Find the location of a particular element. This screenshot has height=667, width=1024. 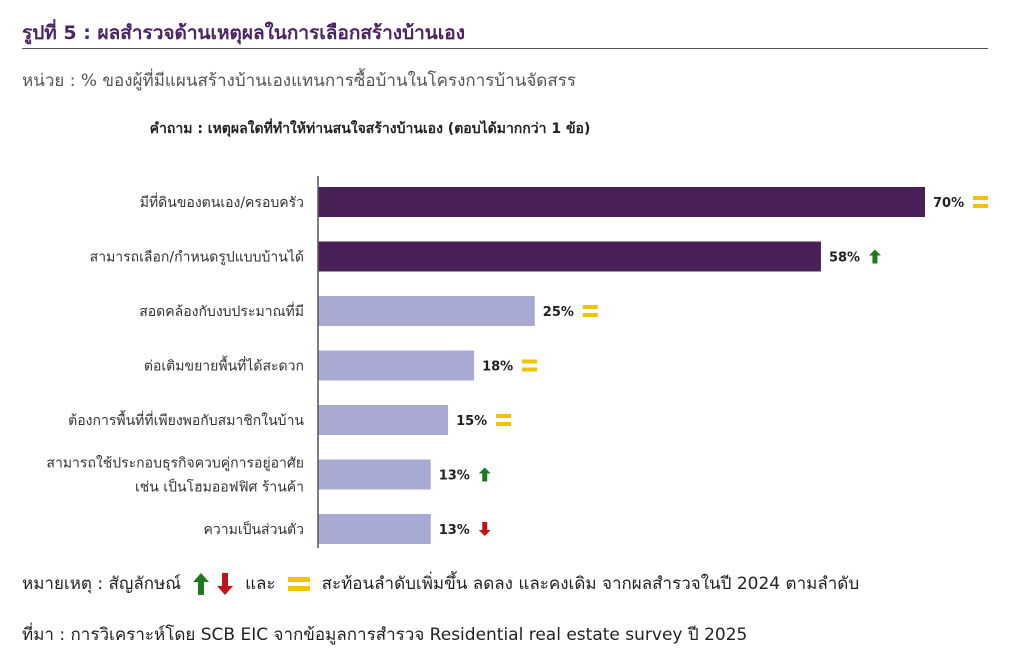

value-label: 15% is located at coordinates (471, 421).